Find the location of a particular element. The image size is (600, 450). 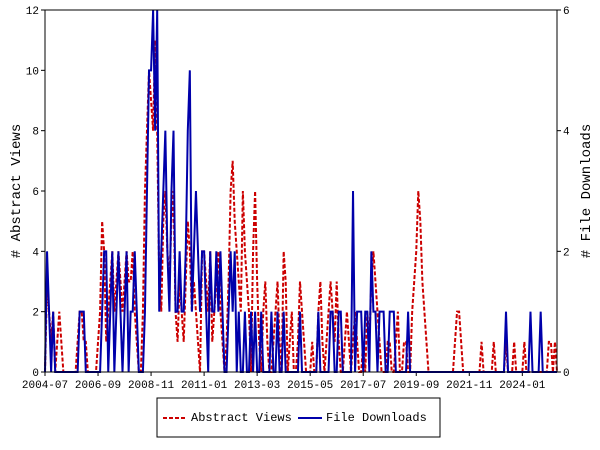

legend-label: File Downloads is located at coordinates (376, 418).